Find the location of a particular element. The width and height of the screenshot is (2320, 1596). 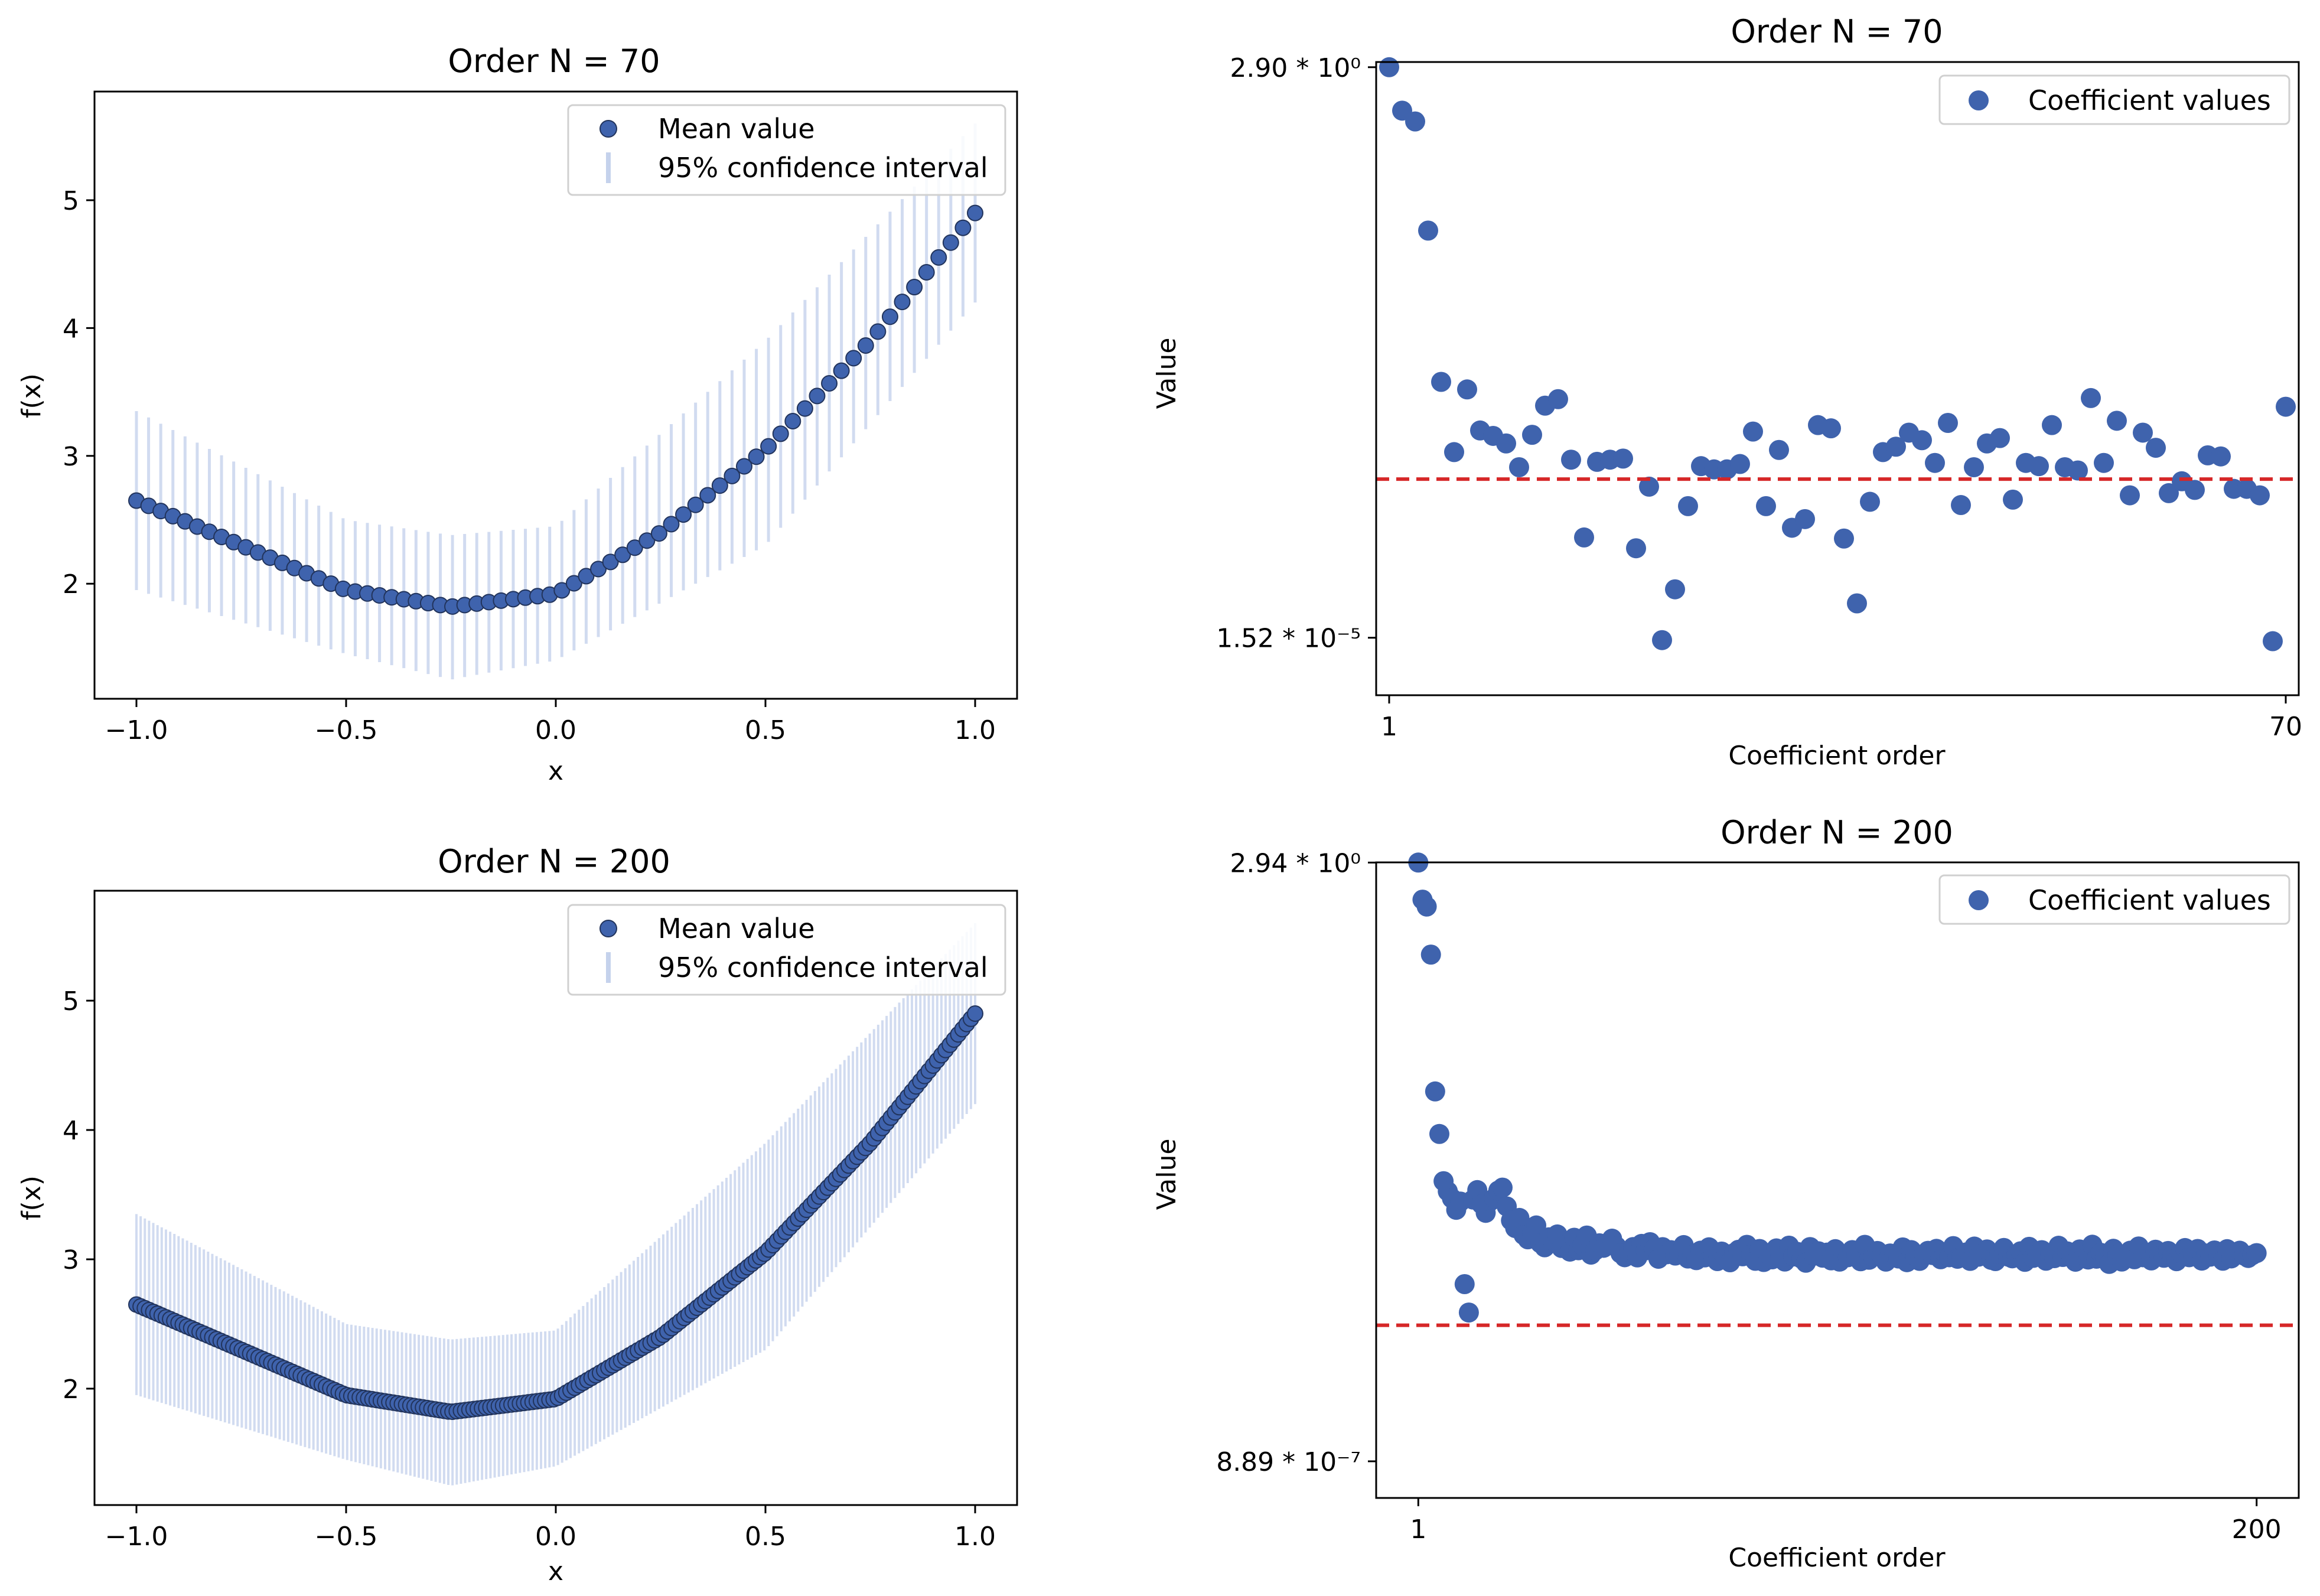

y-axis-label: Value is located at coordinates (1167, 1174).